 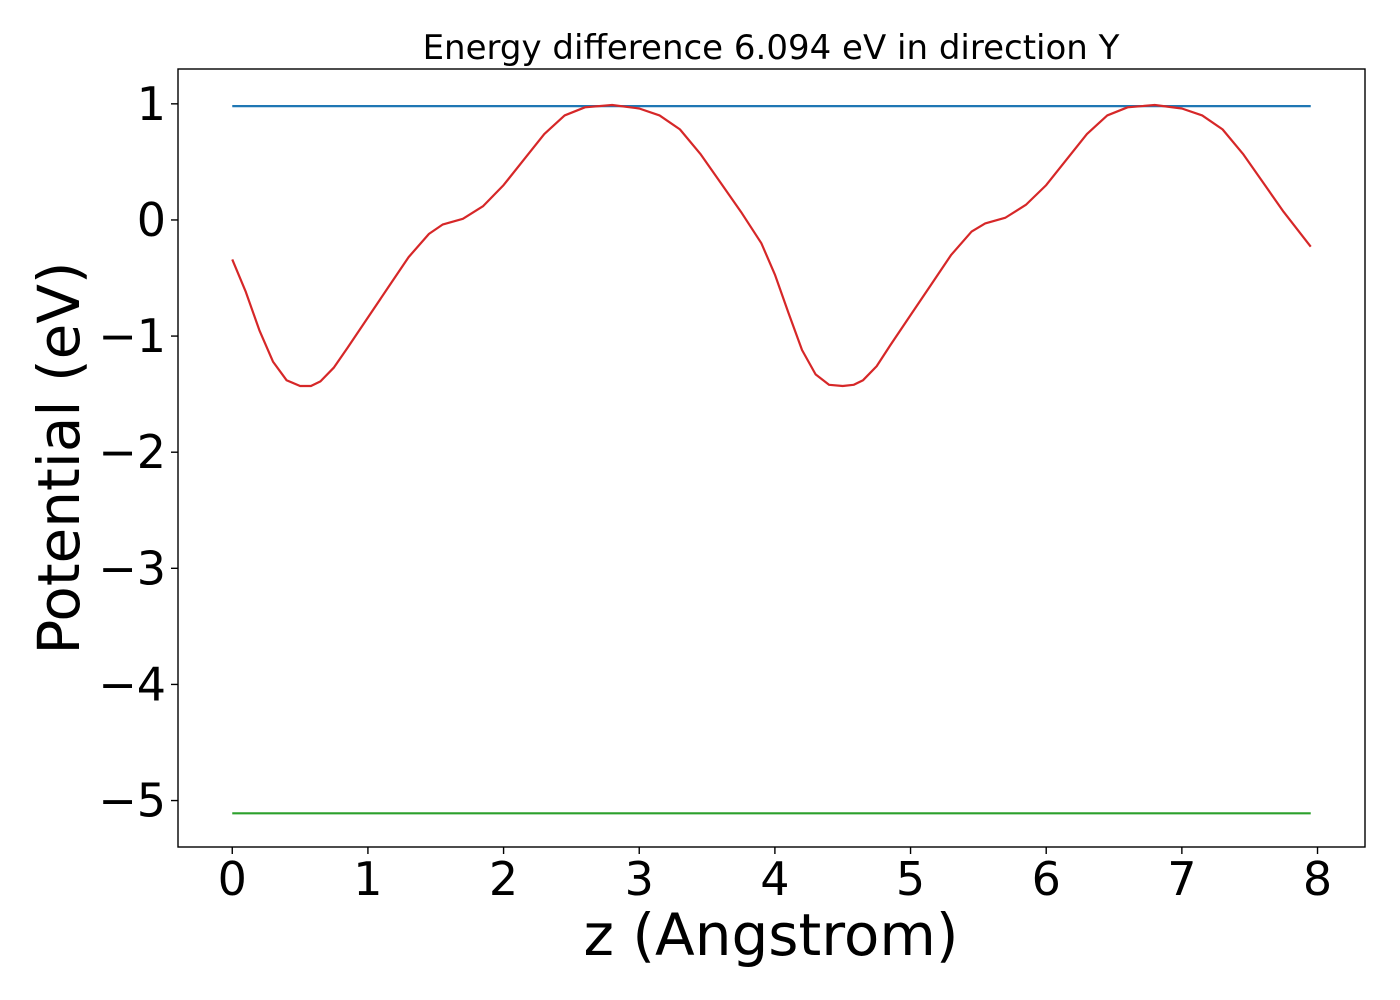 What do you see at coordinates (1181, 879) in the screenshot?
I see `x-tick-label: 7` at bounding box center [1181, 879].